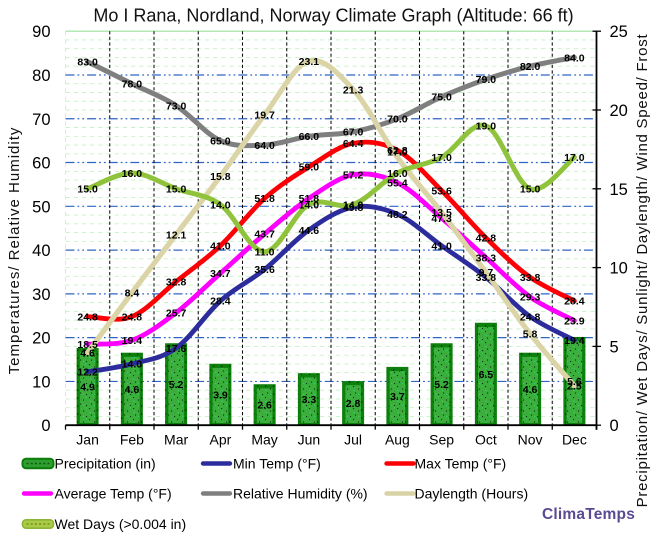  Describe the element at coordinates (220, 141) in the screenshot. I see `svg-text: 65.0` at that location.